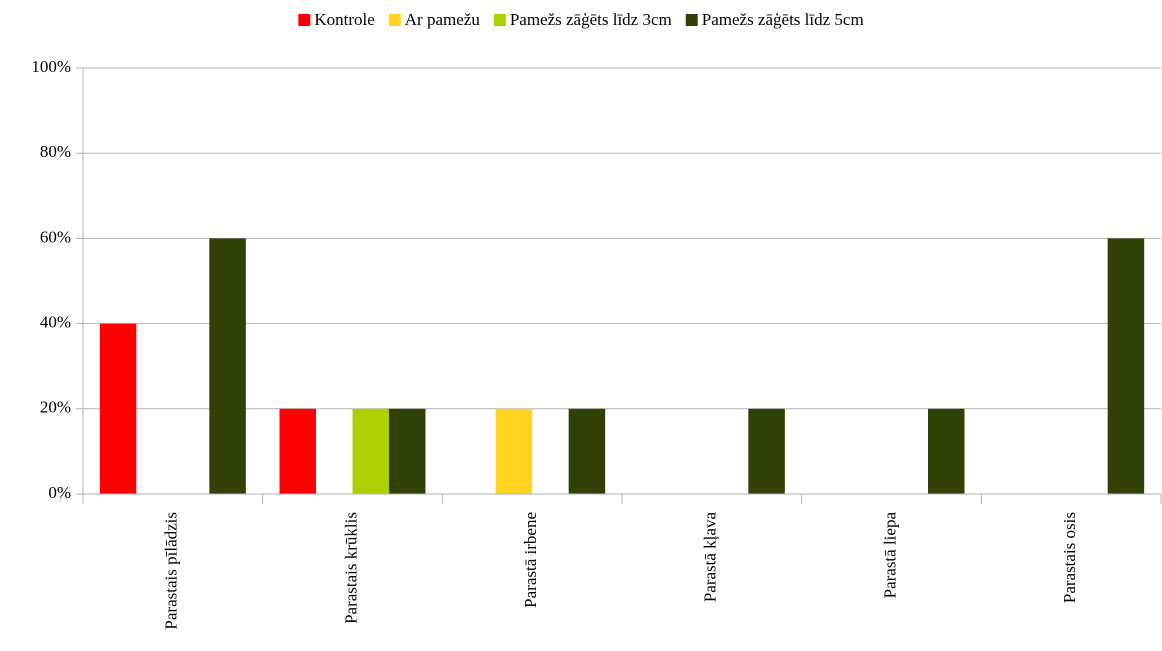 Image resolution: width=1162 pixels, height=651 pixels. What do you see at coordinates (591, 19) in the screenshot?
I see `legend-label: Pamežs zāģēts līdz 3cm` at bounding box center [591, 19].